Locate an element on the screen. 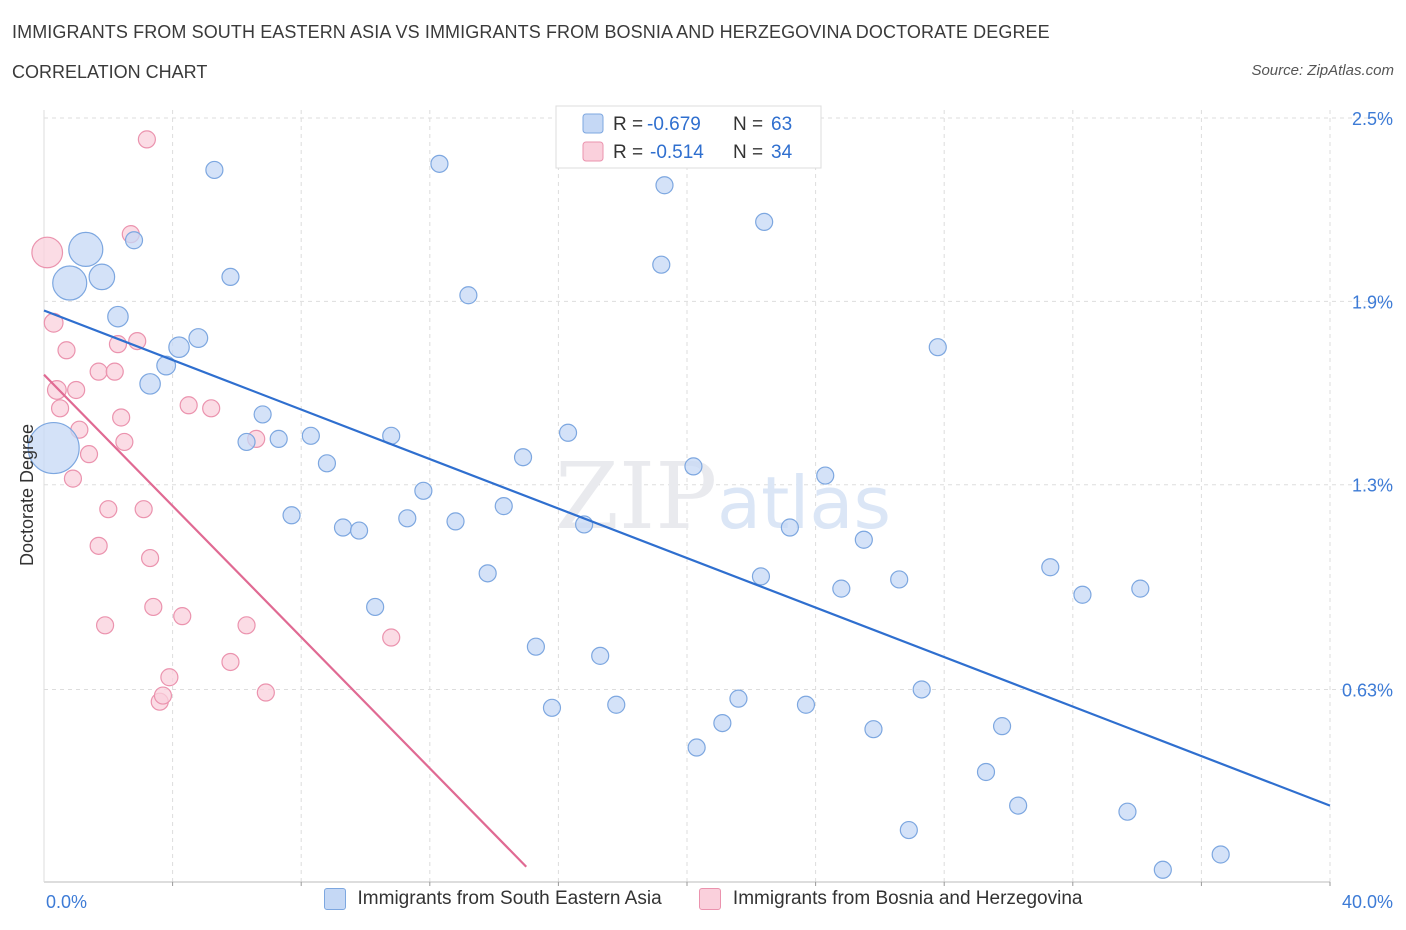 The image size is (1406, 930). stats-swatch-blue is located at coordinates (593, 123).